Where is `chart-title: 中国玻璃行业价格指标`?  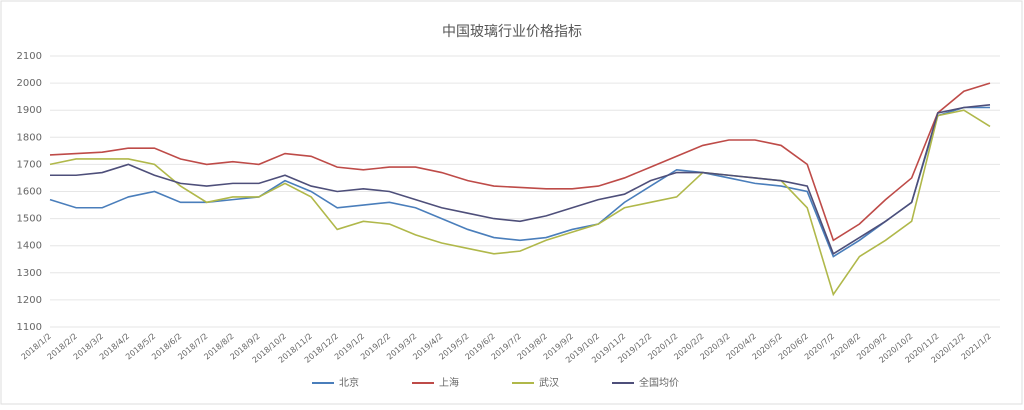
chart-title: 中国玻璃行业价格指标 is located at coordinates (512, 31).